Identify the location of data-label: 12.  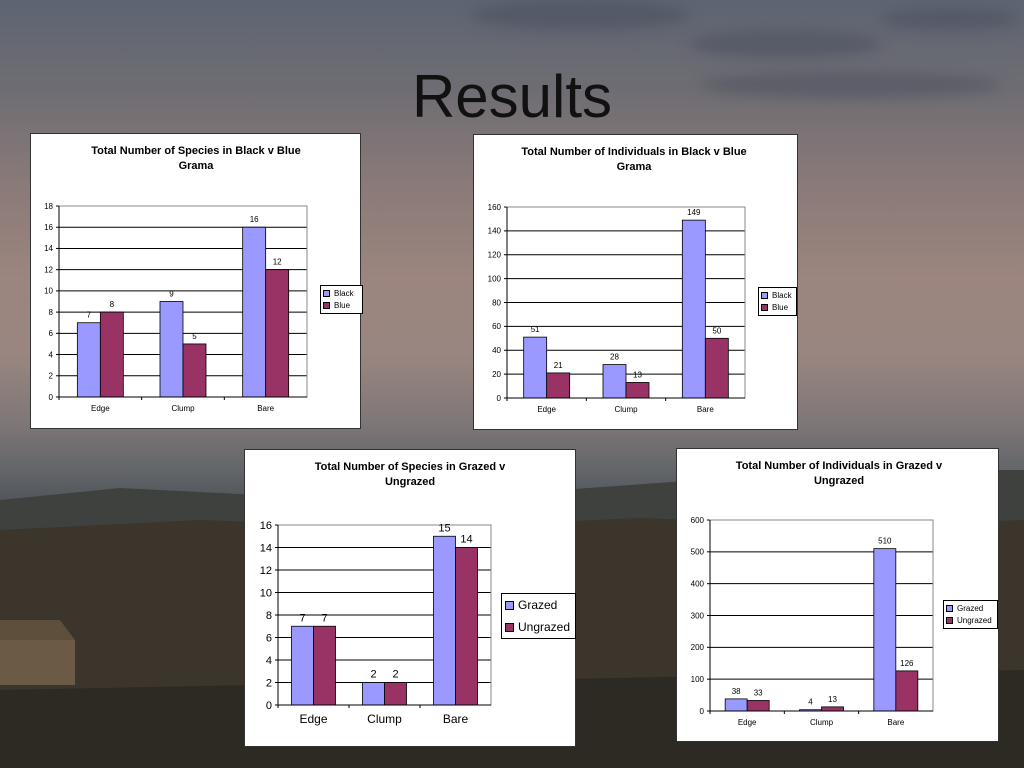
(277, 262).